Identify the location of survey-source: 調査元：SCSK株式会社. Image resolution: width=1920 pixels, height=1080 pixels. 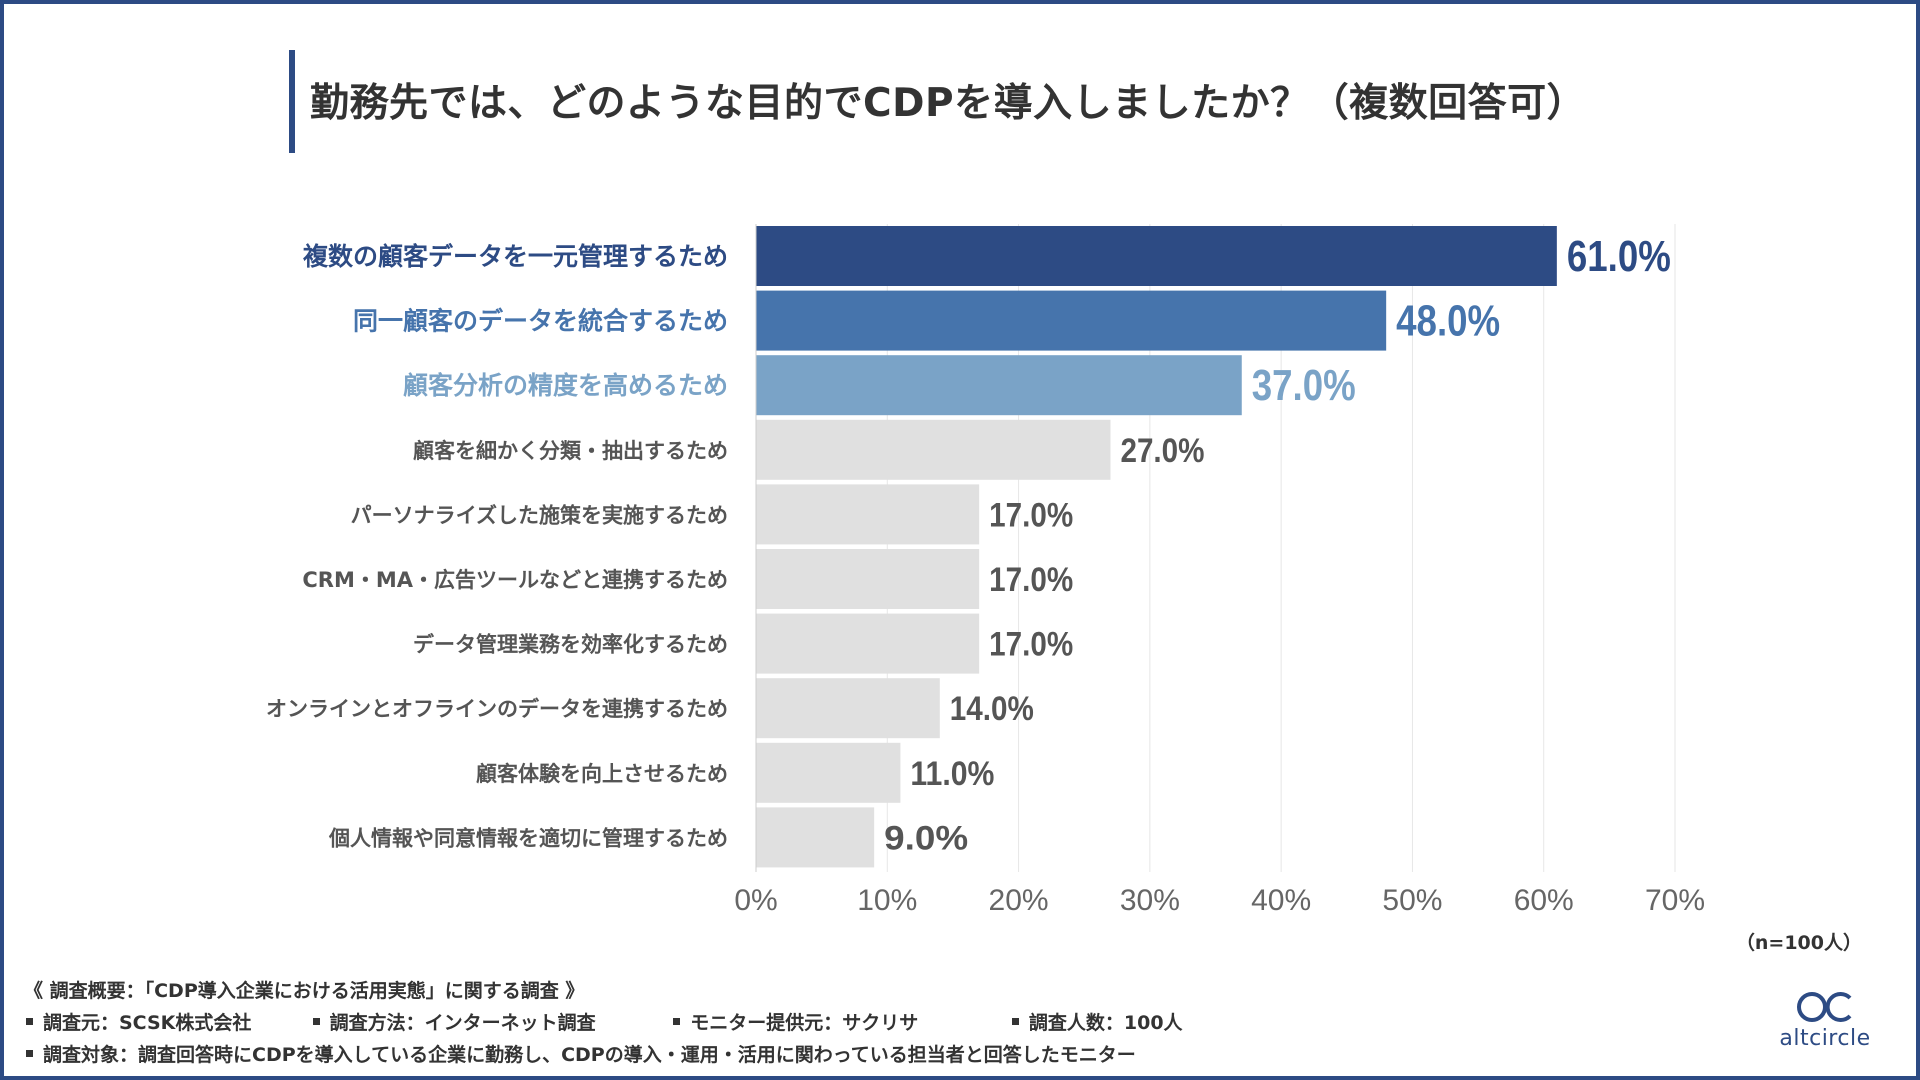
(164, 1023).